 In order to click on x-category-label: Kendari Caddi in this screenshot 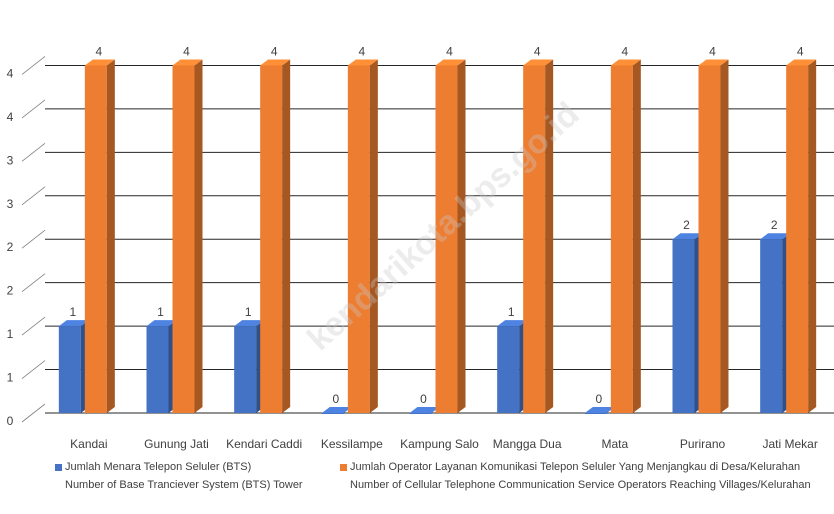, I will do `click(264, 444)`.